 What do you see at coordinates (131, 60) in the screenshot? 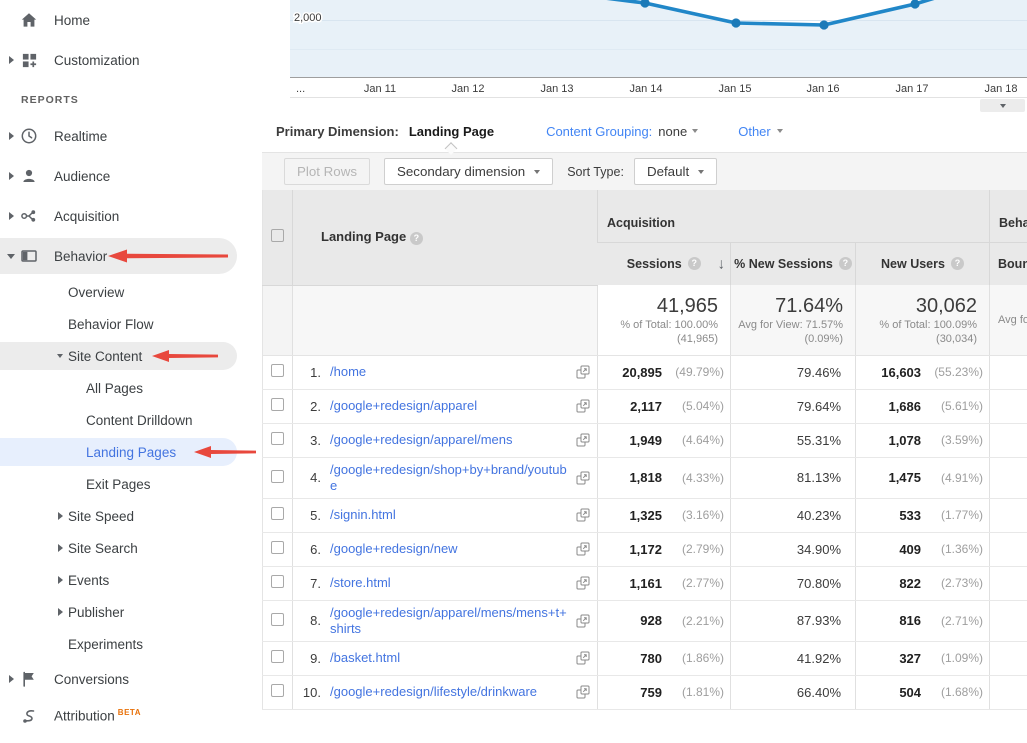
I see `sidebar-item-customization: Customization` at bounding box center [131, 60].